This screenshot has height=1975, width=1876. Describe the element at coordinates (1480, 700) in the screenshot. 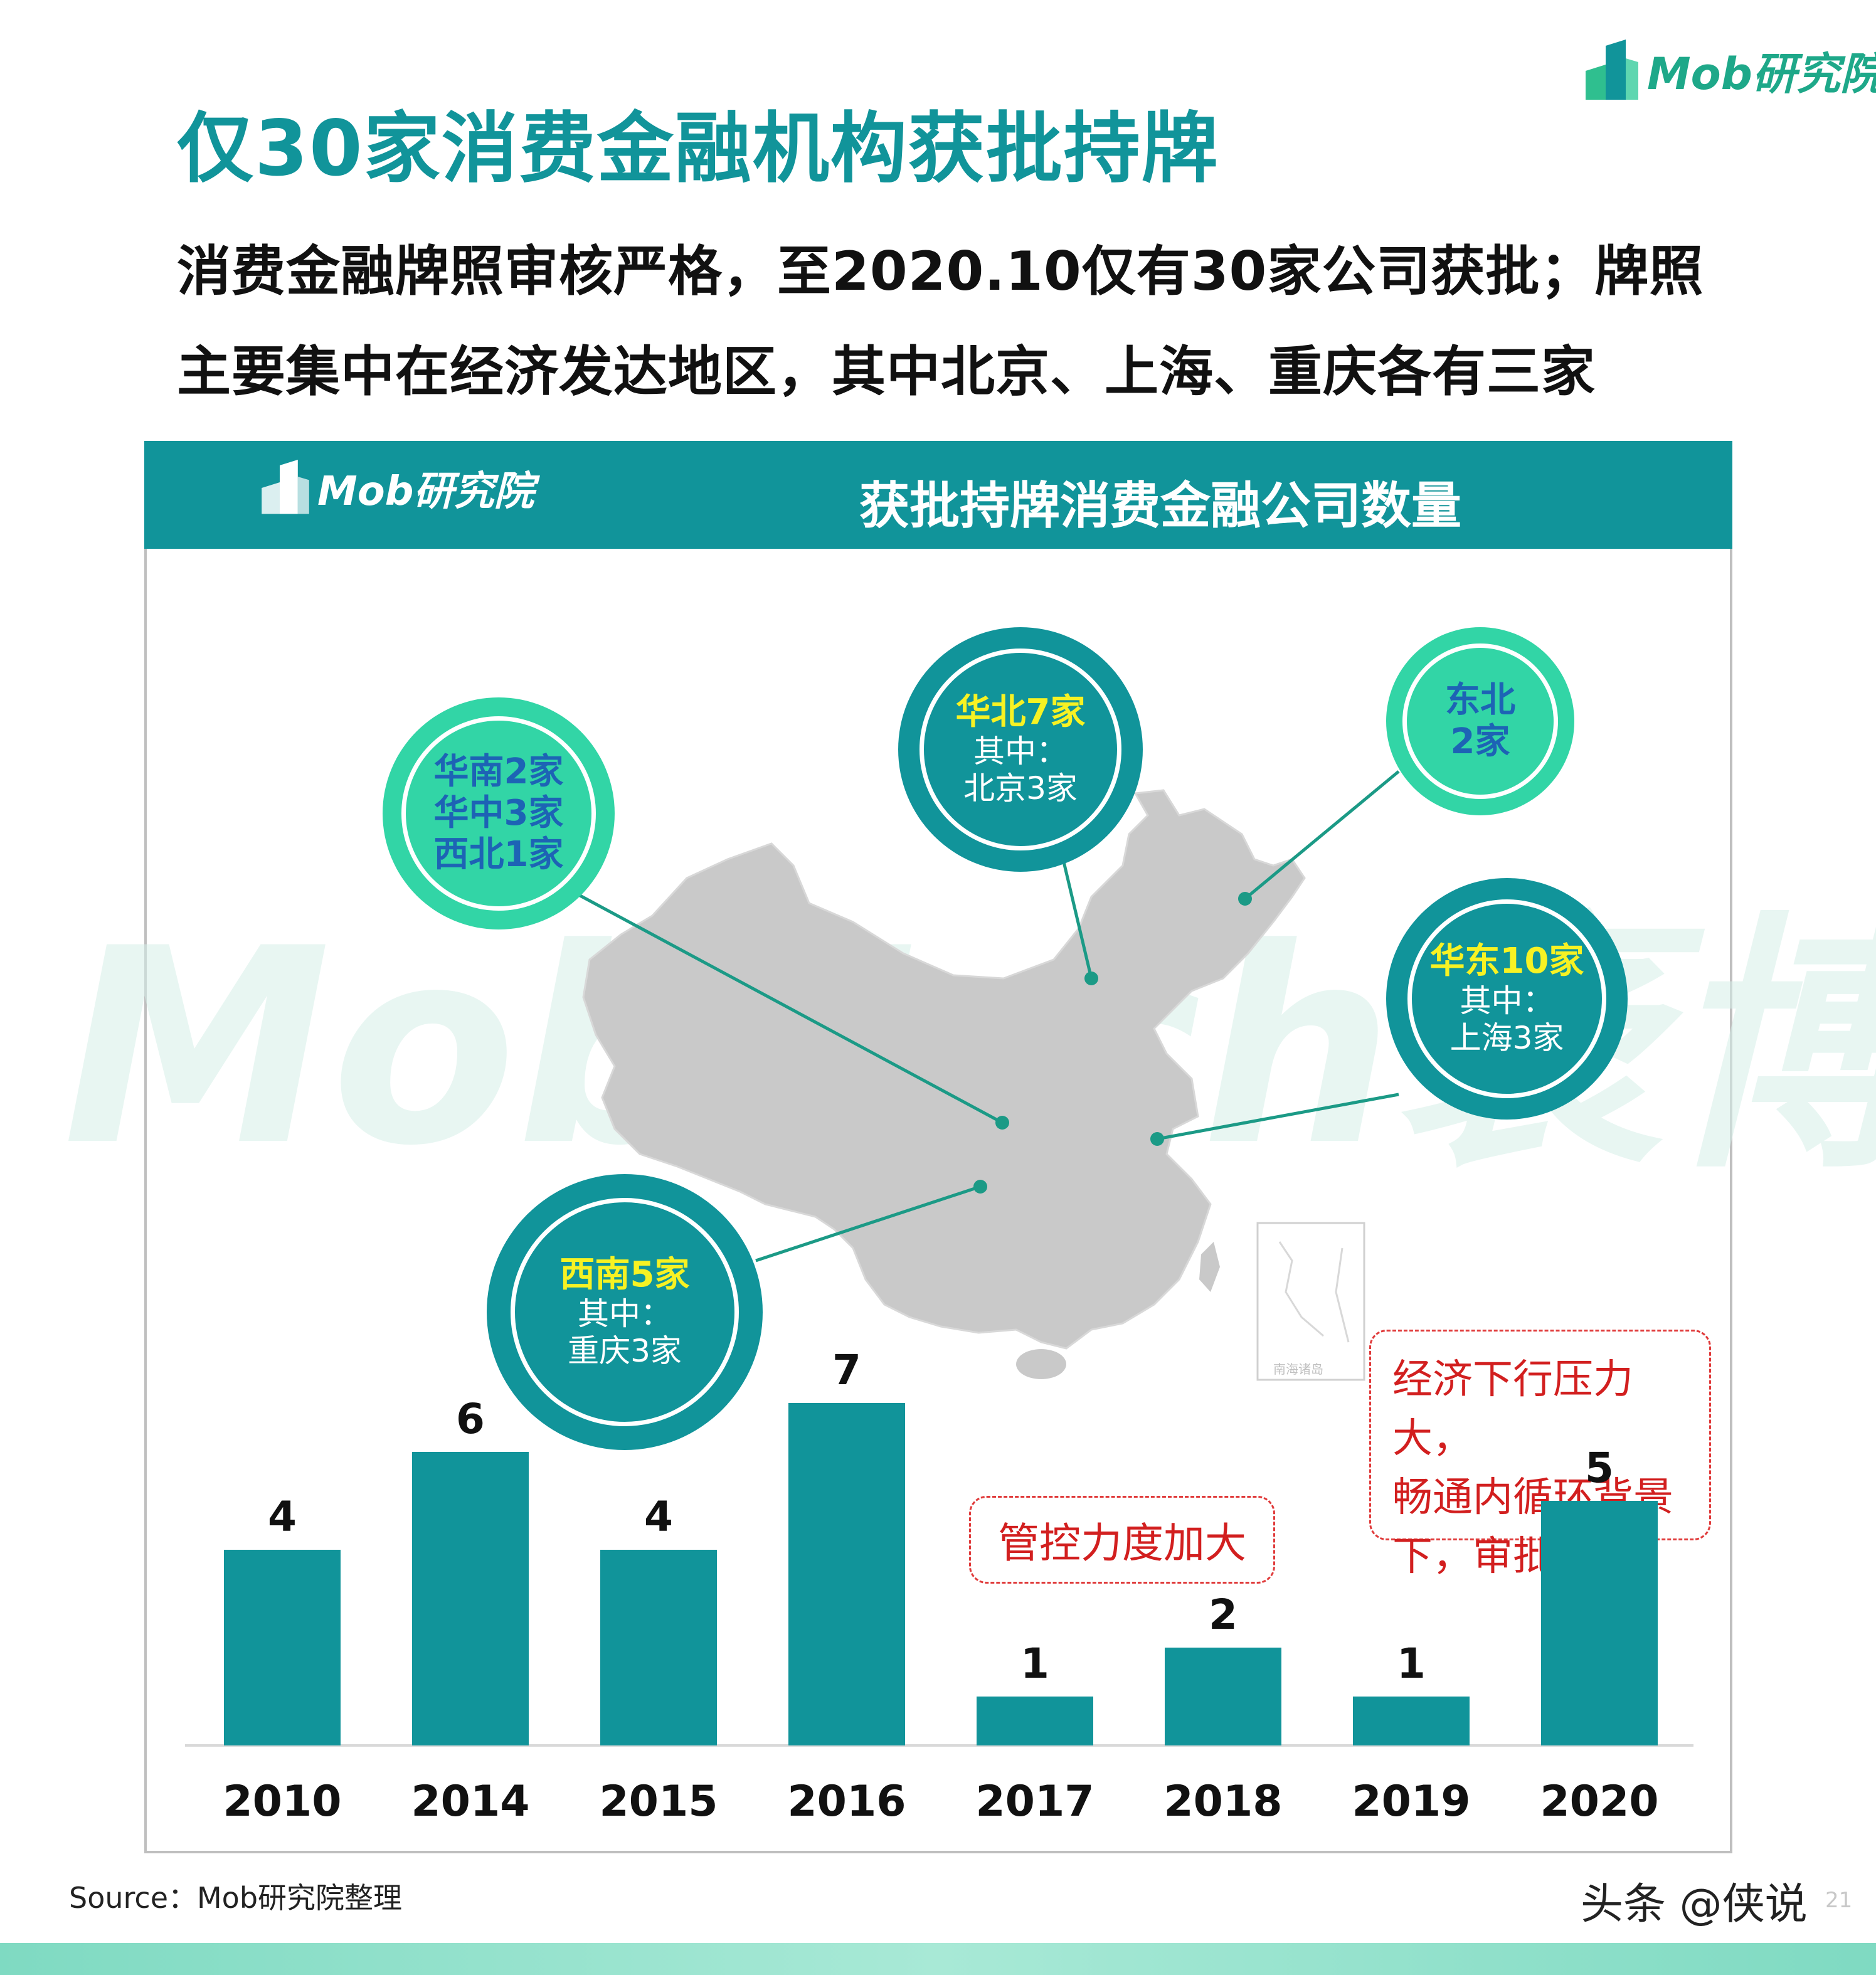

I see `region-line: 东北` at that location.